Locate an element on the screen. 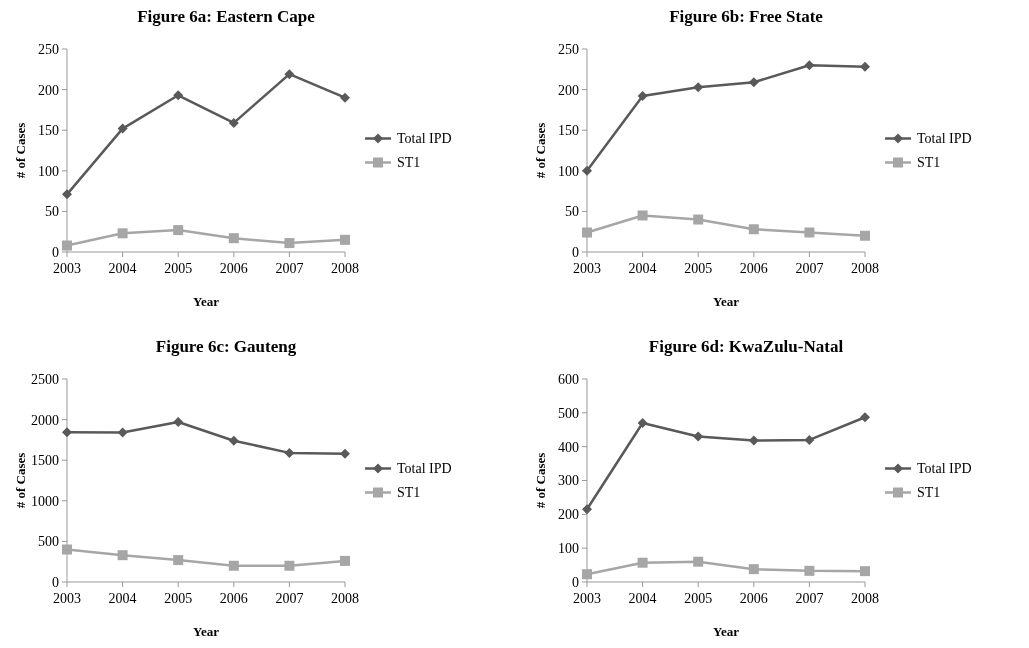 The image size is (1029, 648). y-tick-label: 1500 is located at coordinates (45, 461).